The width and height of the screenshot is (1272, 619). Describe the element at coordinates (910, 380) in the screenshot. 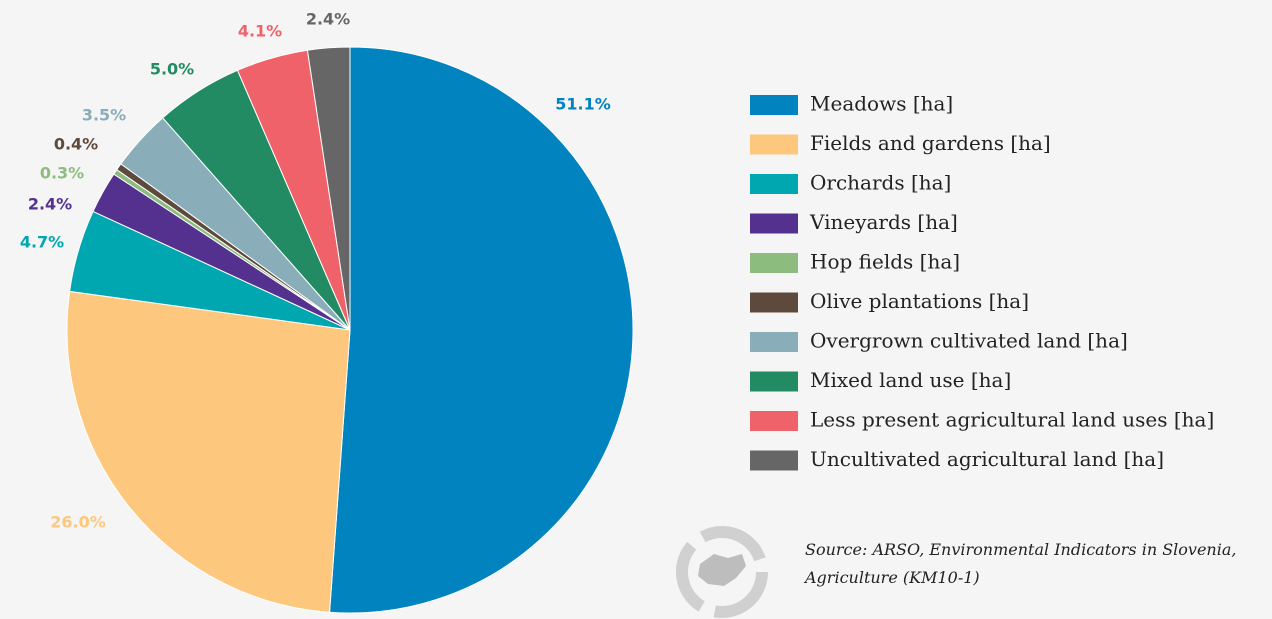

I see `legend-label: Mixed land use [ha]` at that location.